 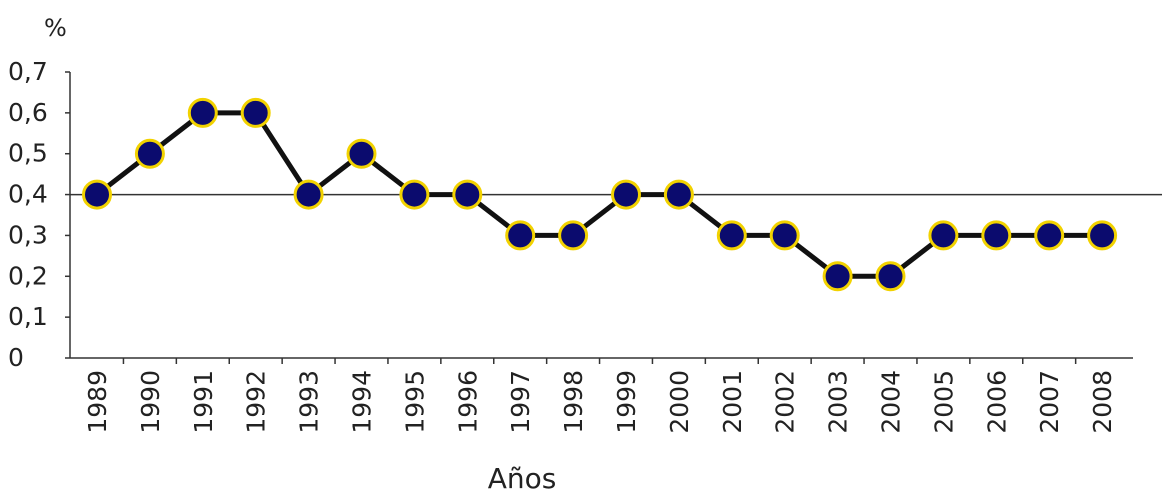 What do you see at coordinates (573, 402) in the screenshot?
I see `x-tick-label: 1998` at bounding box center [573, 402].